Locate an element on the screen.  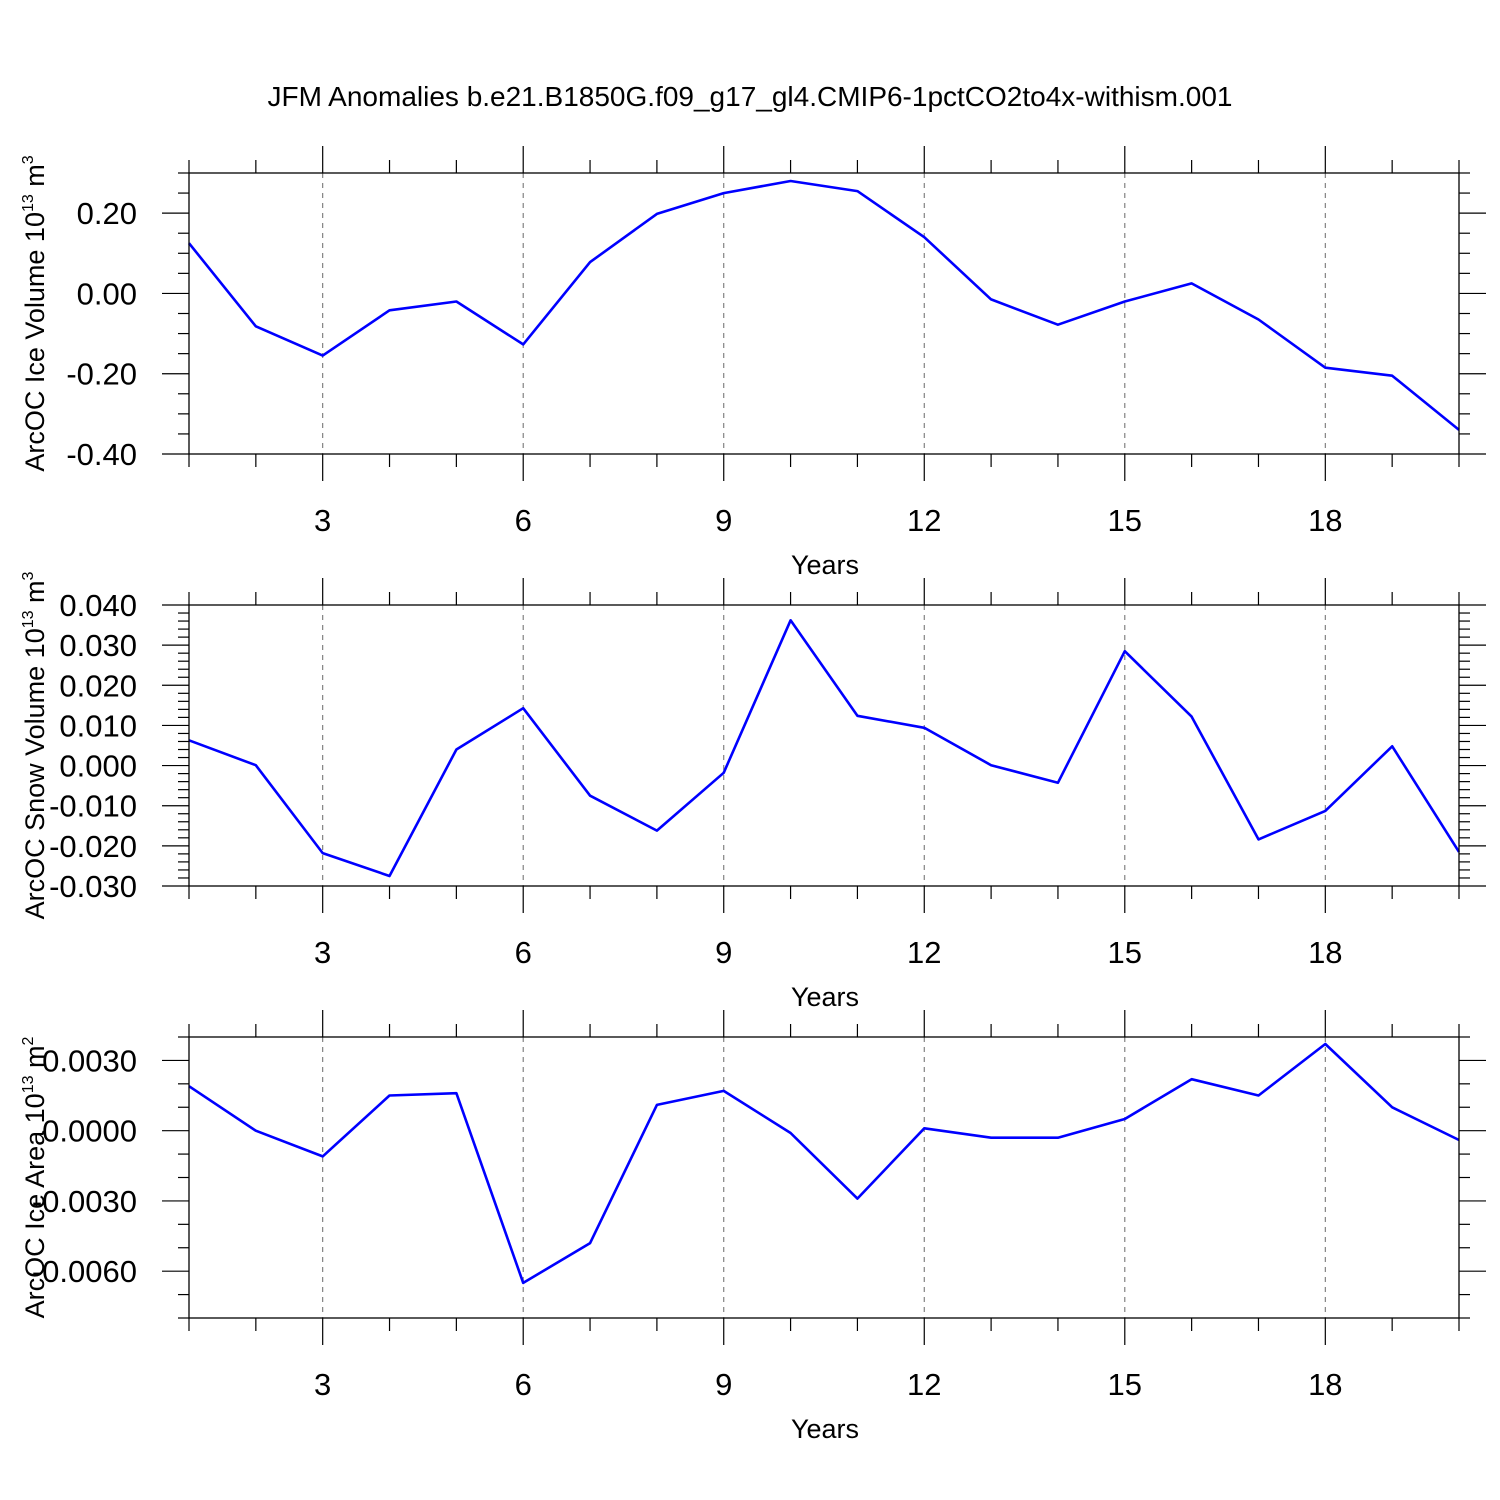
snow-volume-x-tick-label: 18 is located at coordinates (1325, 952).